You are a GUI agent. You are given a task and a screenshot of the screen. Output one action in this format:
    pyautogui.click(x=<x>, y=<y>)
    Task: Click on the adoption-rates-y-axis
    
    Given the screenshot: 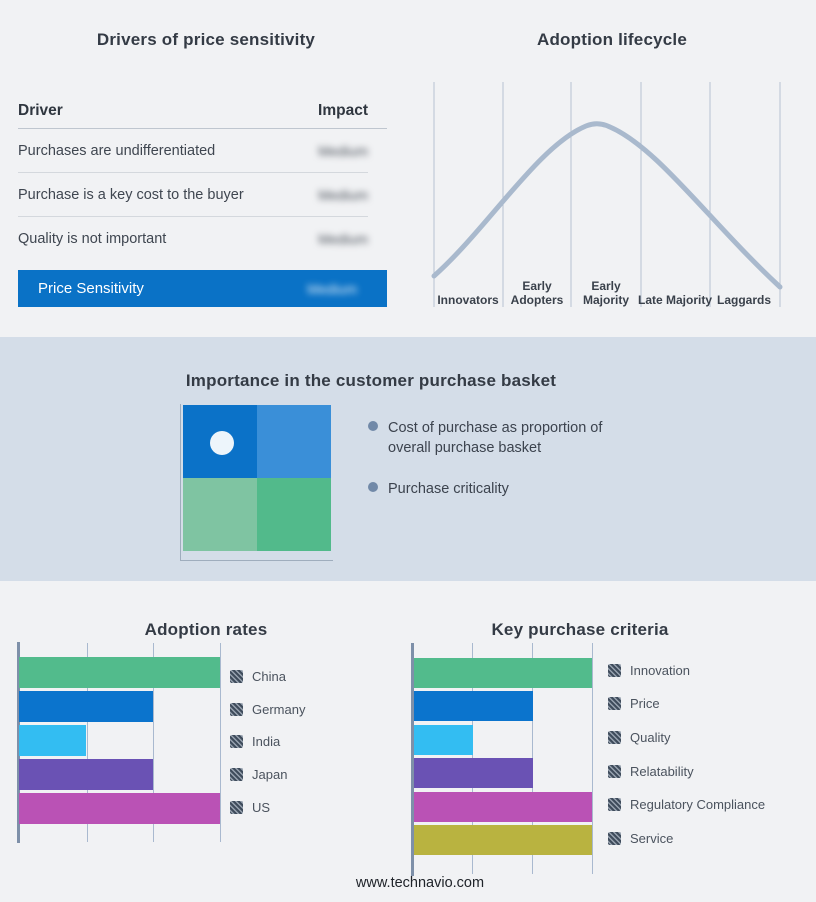 What is the action you would take?
    pyautogui.click(x=18, y=742)
    